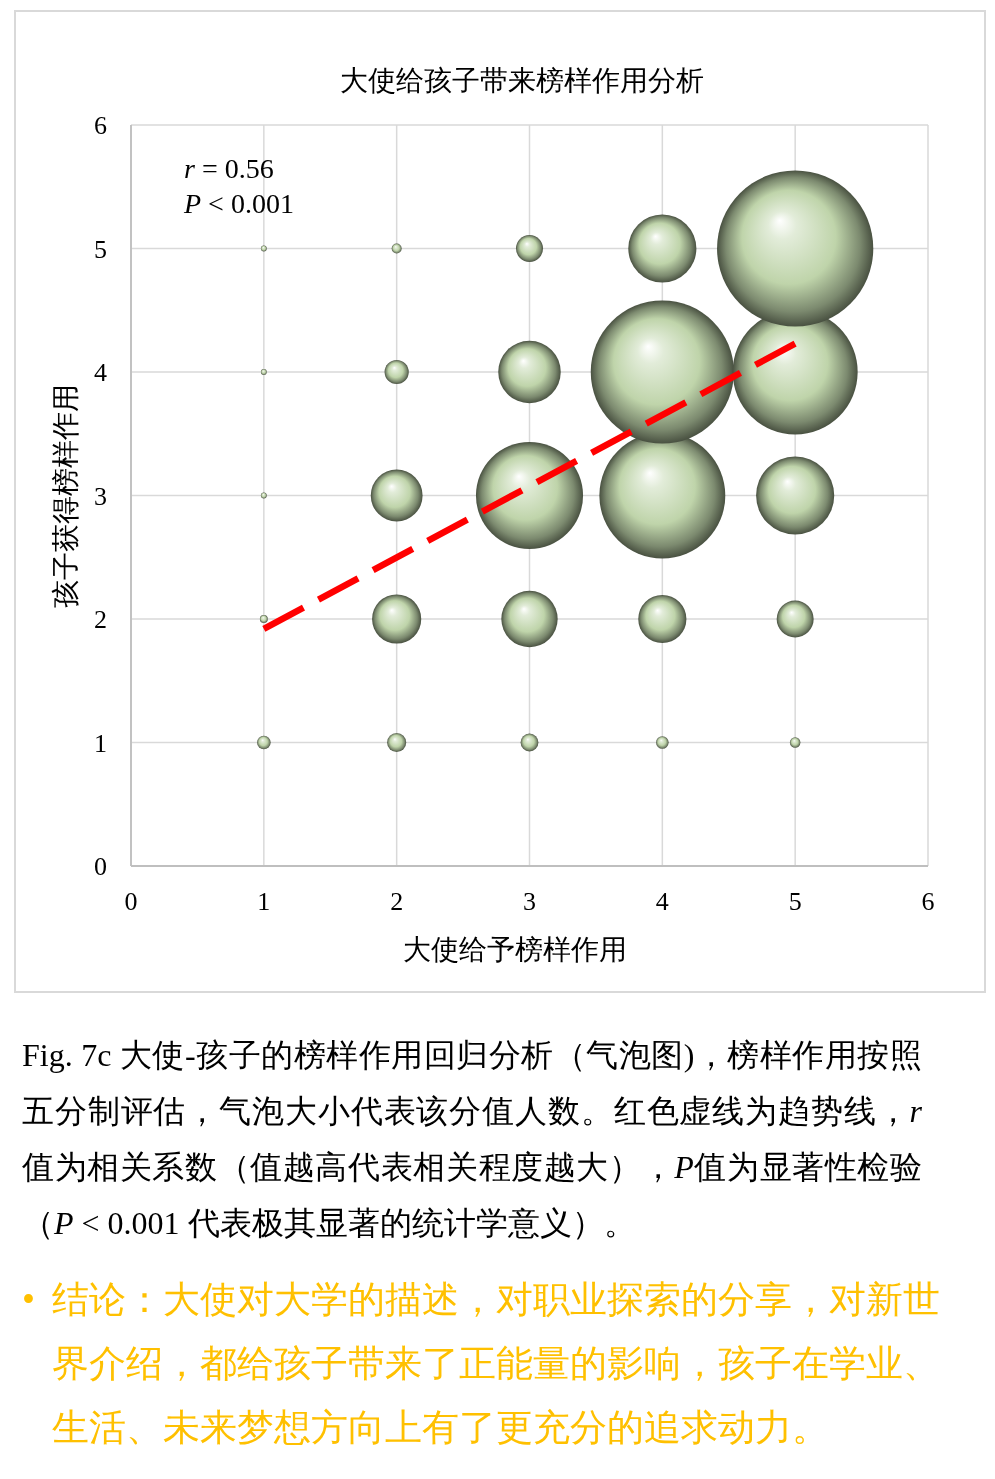 This screenshot has width=995, height=1479. What do you see at coordinates (100, 125) in the screenshot?
I see `y-tick-label: 6` at bounding box center [100, 125].